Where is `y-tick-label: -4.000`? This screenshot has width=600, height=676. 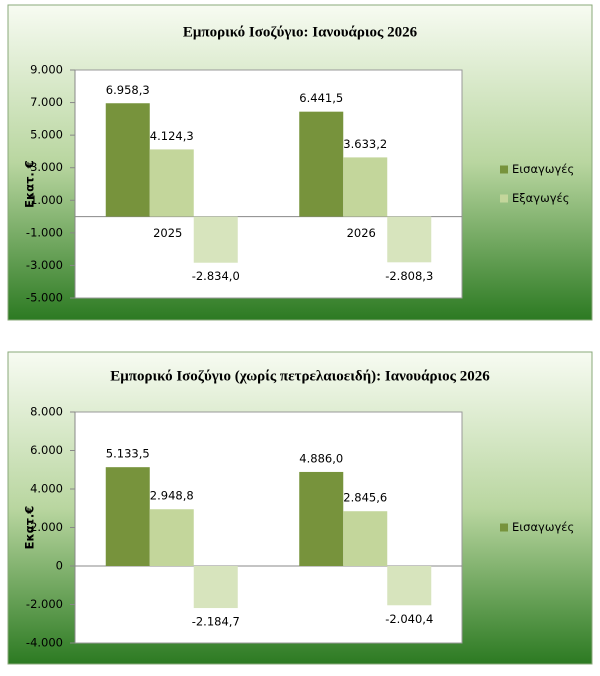
y-tick-label: -4.000 is located at coordinates (44, 643).